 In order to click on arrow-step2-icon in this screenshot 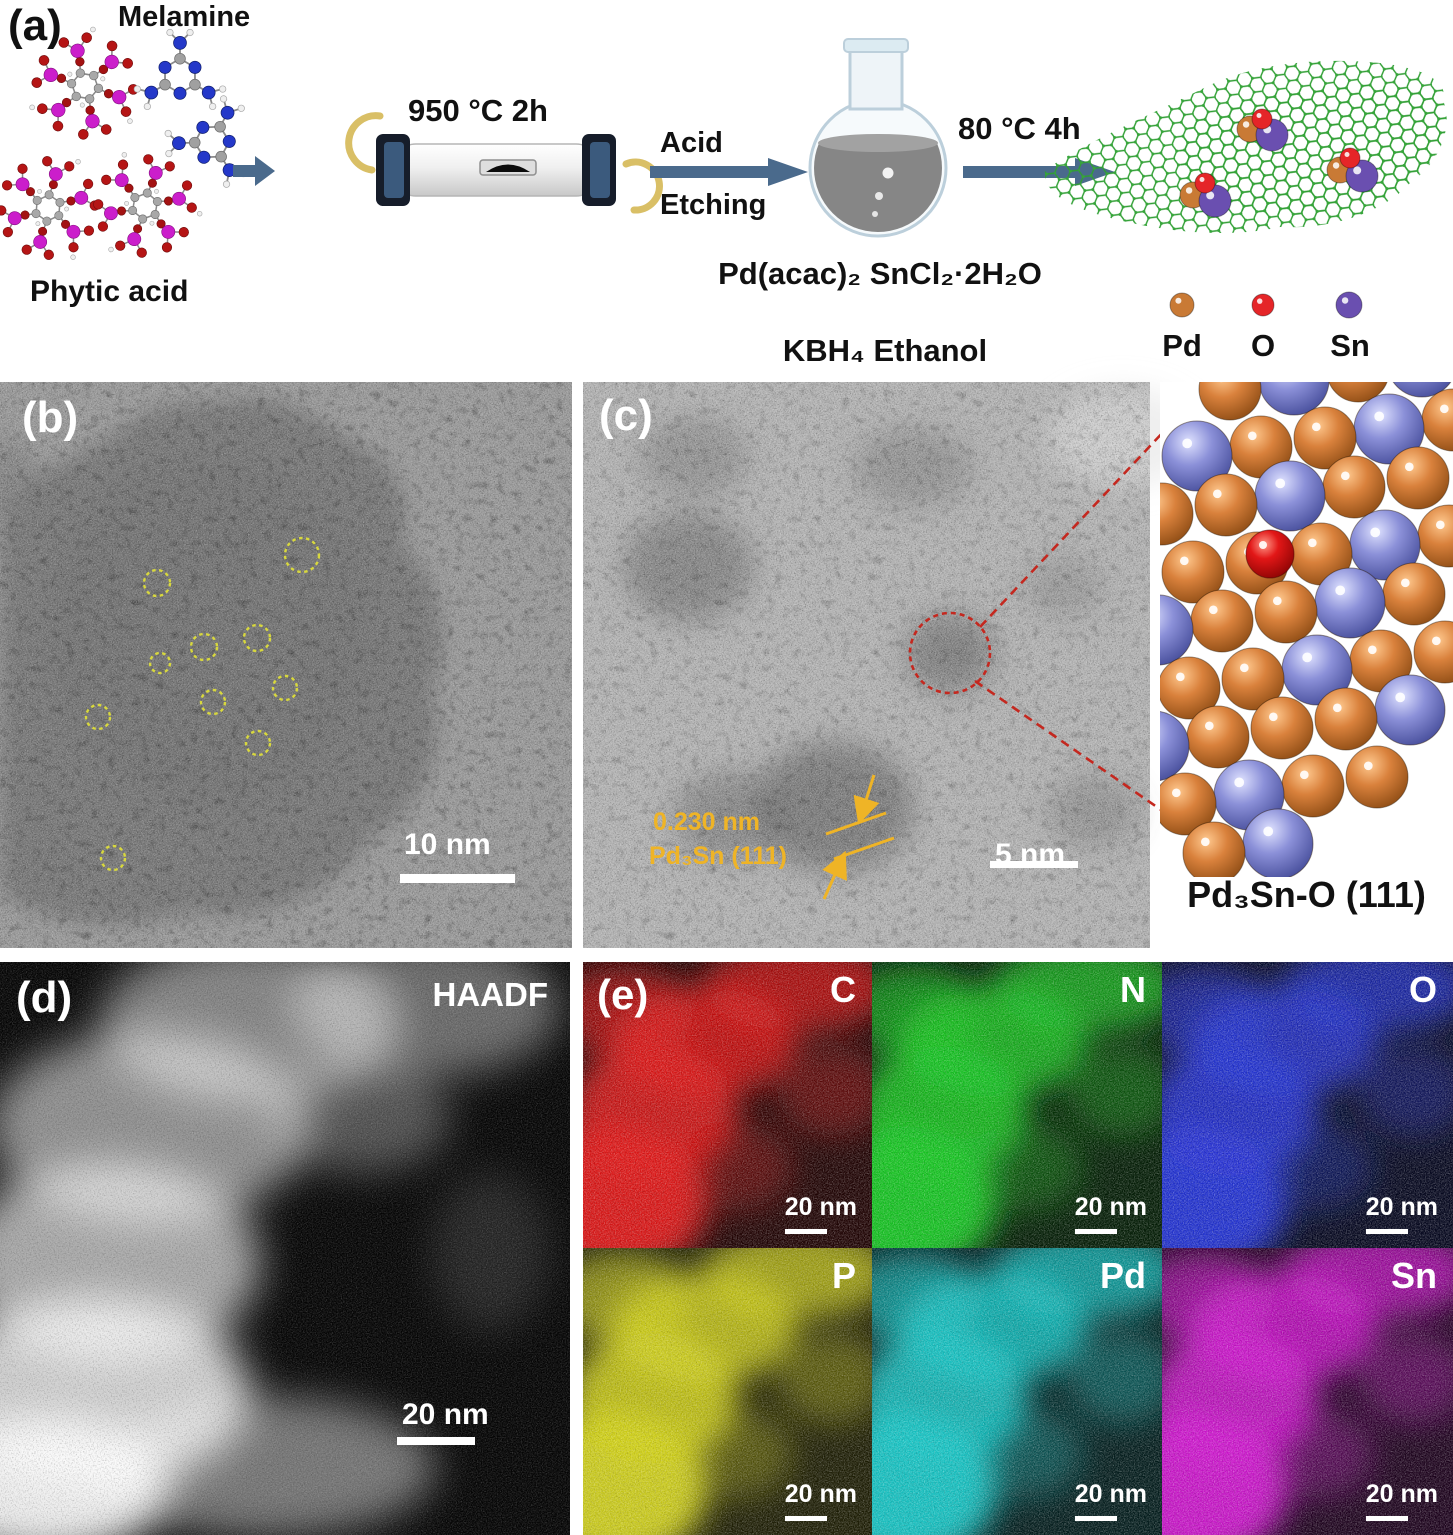, I will do `click(729, 172)`.